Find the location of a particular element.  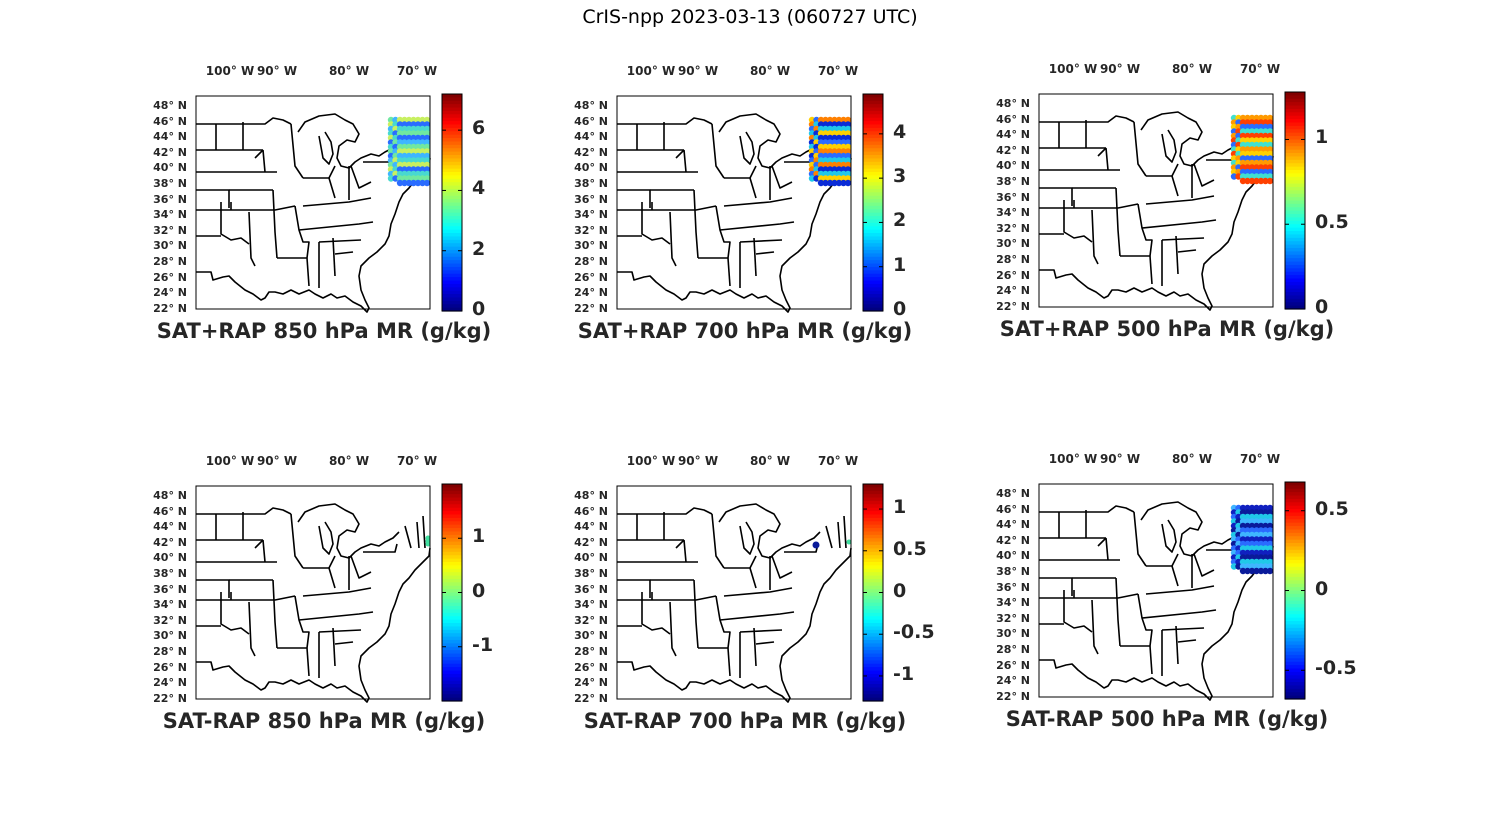

map-svg is located at coordinates (750, 593).